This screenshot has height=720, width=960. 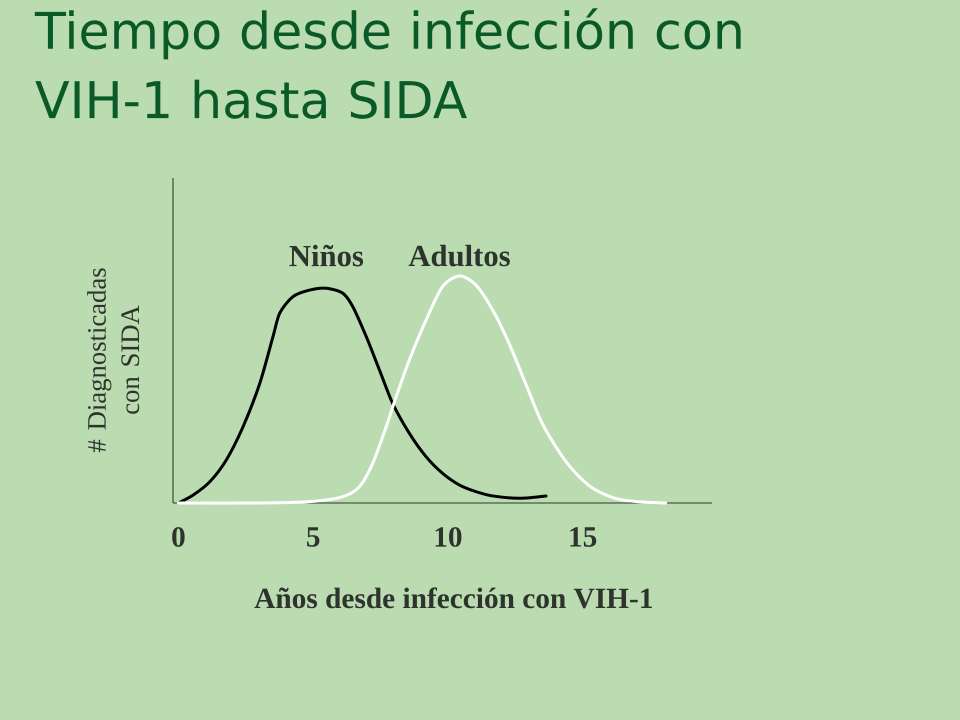 What do you see at coordinates (453, 597) in the screenshot?
I see `x-axis-title: Años desde infección con VIH-1` at bounding box center [453, 597].